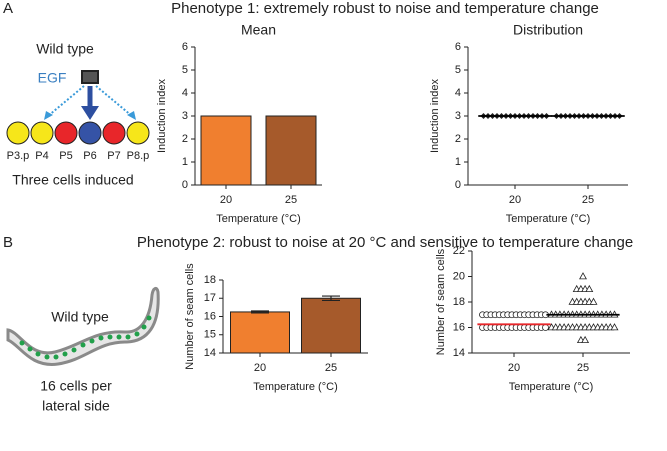 The image size is (667, 451). Describe the element at coordinates (113, 156) in the screenshot. I see `cell-label: P7` at that location.